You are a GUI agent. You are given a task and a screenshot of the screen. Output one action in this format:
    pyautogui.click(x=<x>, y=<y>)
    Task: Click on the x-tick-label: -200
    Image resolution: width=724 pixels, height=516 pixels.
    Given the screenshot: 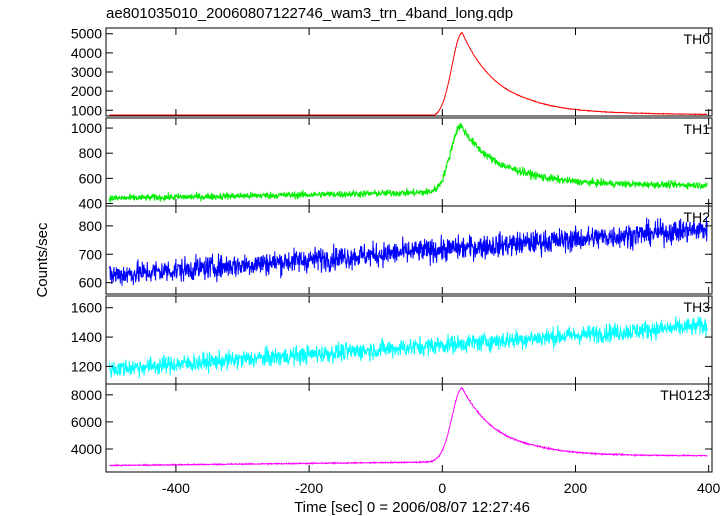 What is the action you would take?
    pyautogui.click(x=309, y=488)
    